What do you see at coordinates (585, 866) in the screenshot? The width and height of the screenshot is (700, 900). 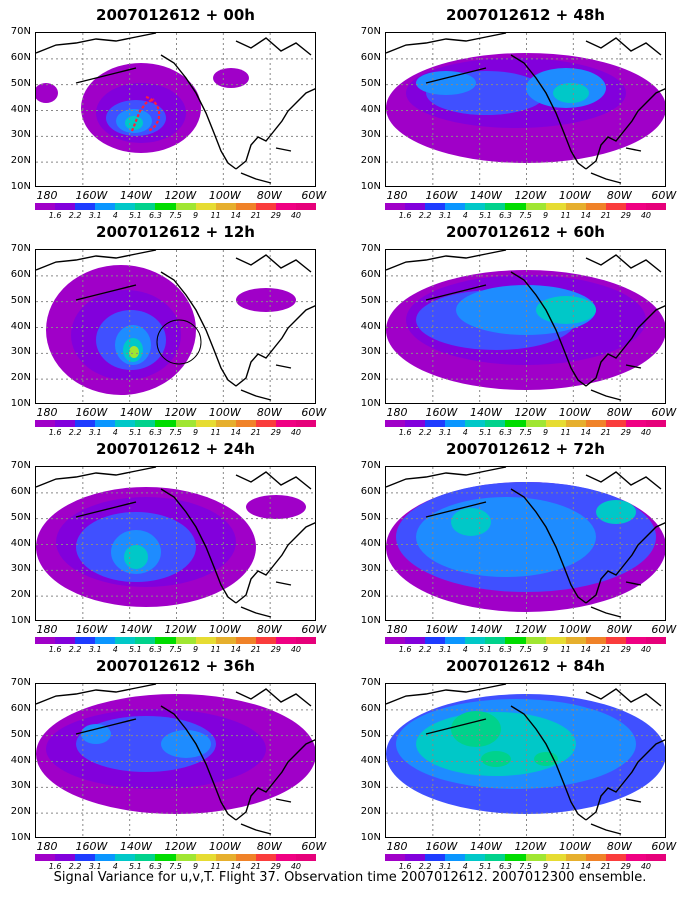 I see `colorbar-label: 14` at bounding box center [585, 866].